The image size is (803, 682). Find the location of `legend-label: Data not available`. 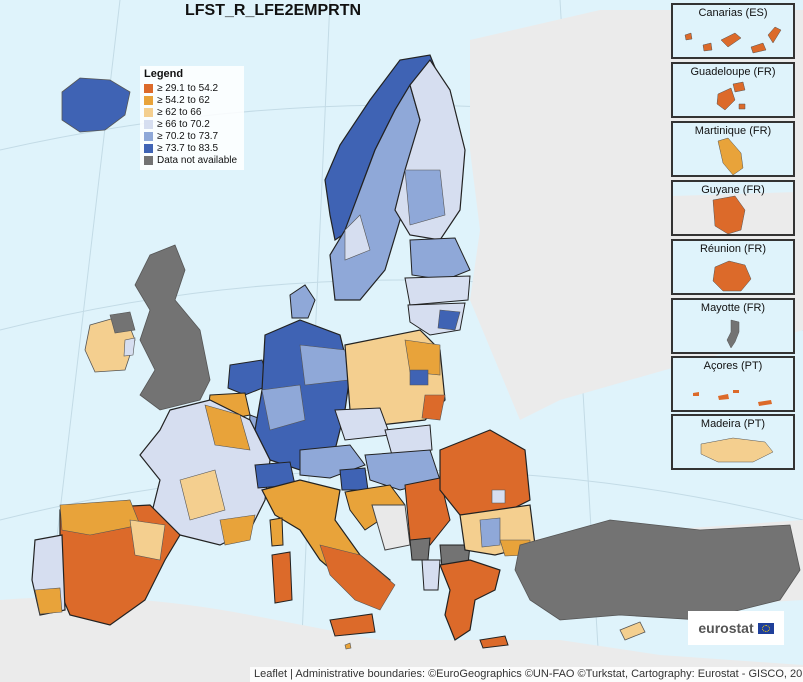

legend-label: Data not available is located at coordinates (197, 160).